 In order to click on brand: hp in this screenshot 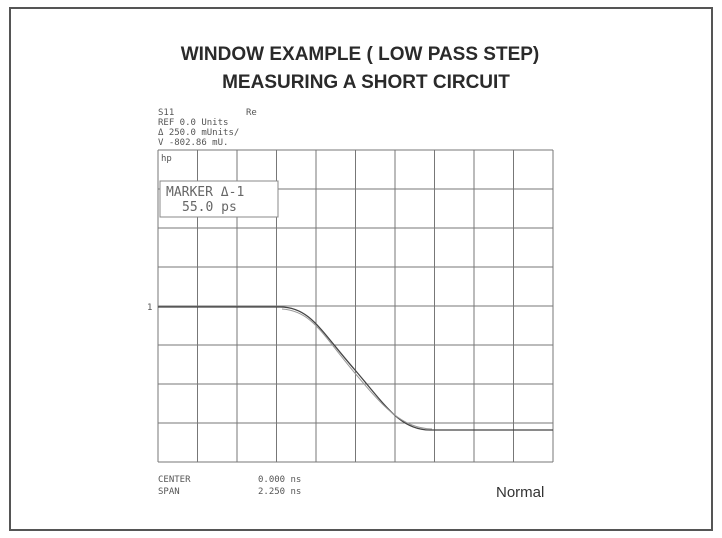, I will do `click(166, 159)`.